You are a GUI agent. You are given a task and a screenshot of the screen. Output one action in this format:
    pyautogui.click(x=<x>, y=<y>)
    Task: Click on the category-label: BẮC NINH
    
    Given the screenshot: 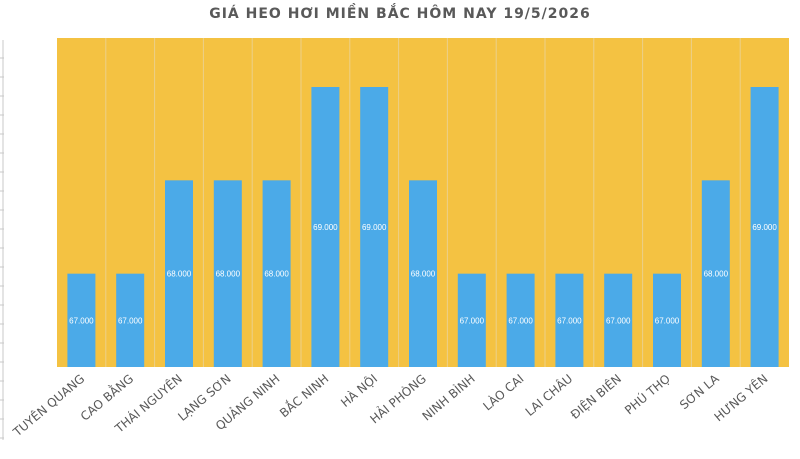 What is the action you would take?
    pyautogui.click(x=304, y=395)
    